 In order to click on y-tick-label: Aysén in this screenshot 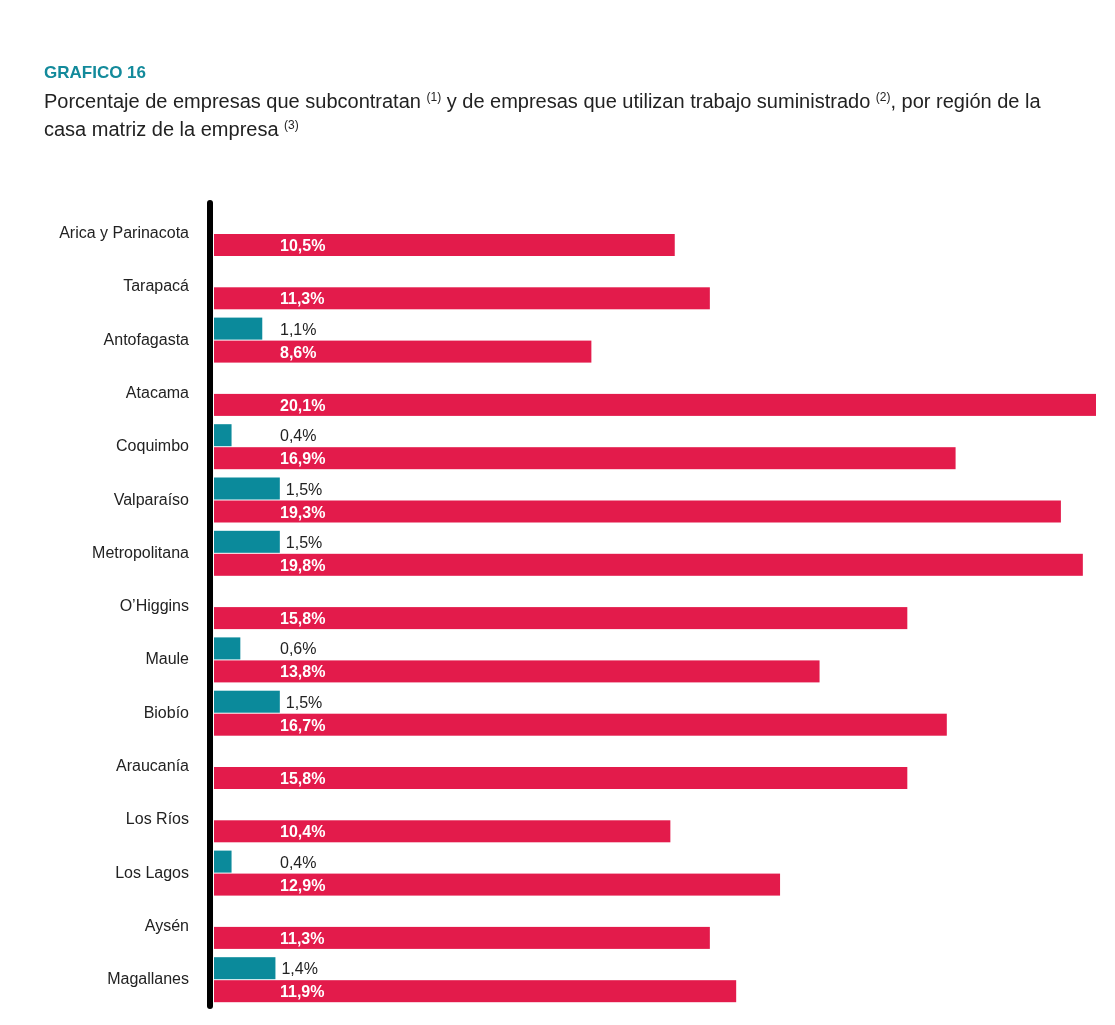, I will do `click(166, 925)`.